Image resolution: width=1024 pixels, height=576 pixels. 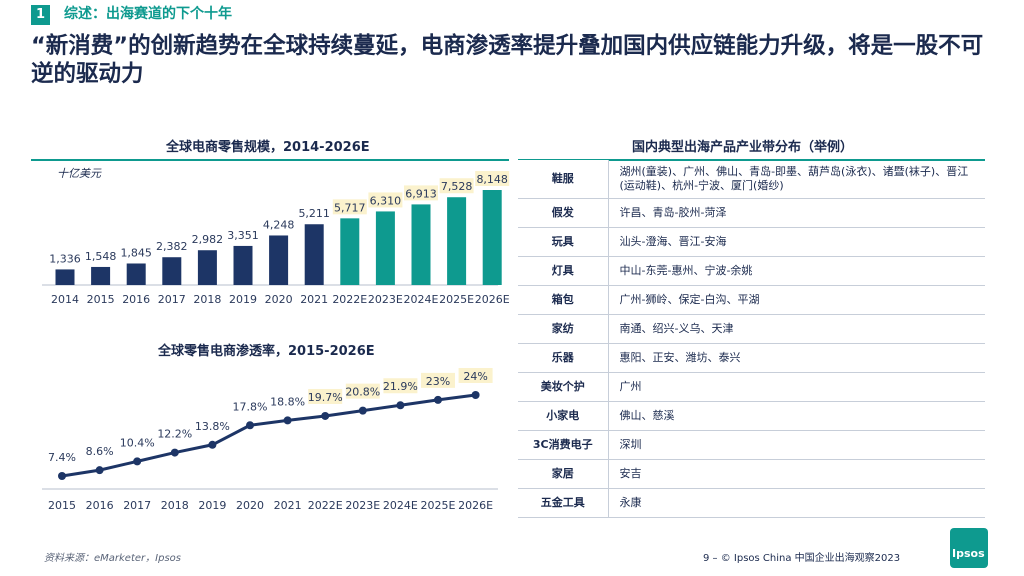 What do you see at coordinates (475, 505) in the screenshot?
I see `line-x-tick: 2026E` at bounding box center [475, 505].